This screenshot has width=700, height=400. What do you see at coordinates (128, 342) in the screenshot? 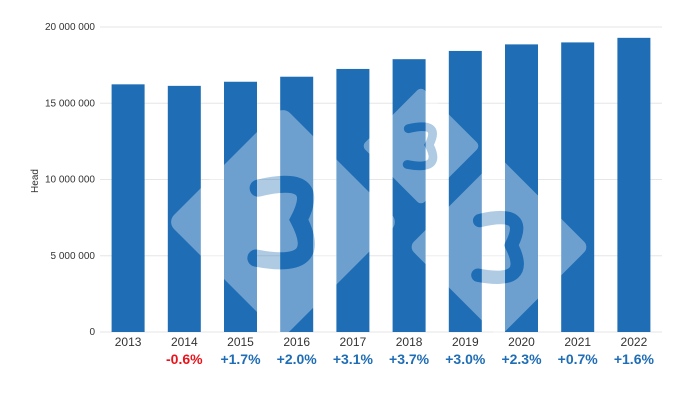
I see `x-tick-label: 2013` at bounding box center [128, 342].